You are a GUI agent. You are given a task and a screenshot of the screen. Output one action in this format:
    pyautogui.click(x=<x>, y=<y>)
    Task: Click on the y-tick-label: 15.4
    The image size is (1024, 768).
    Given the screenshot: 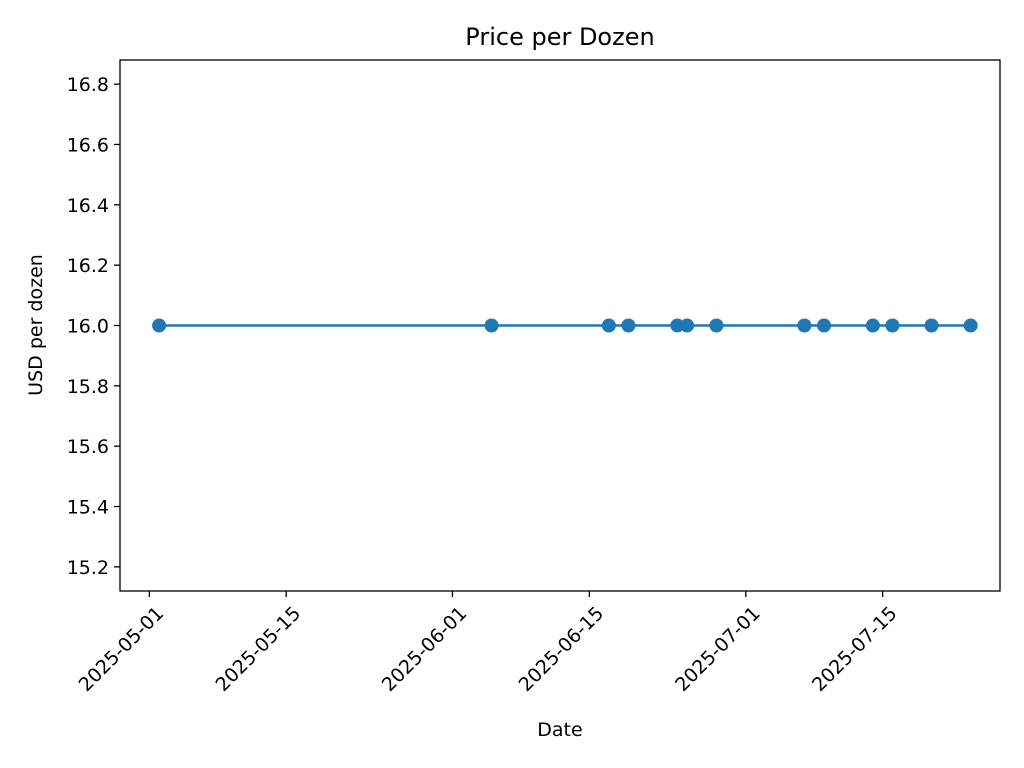 What is the action you would take?
    pyautogui.click(x=88, y=508)
    